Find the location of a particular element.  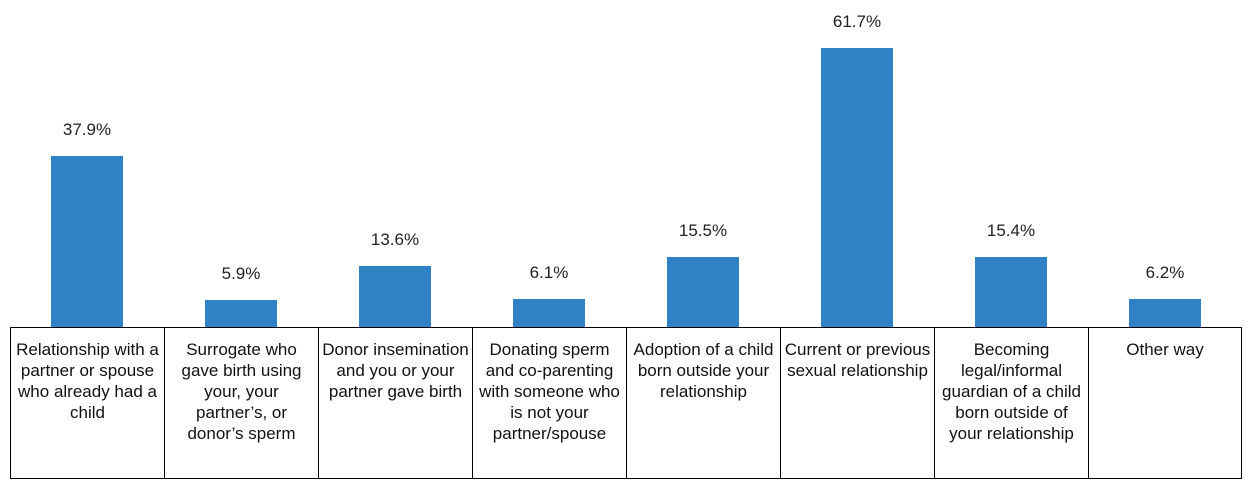

data-label: 6.1% is located at coordinates (549, 273).